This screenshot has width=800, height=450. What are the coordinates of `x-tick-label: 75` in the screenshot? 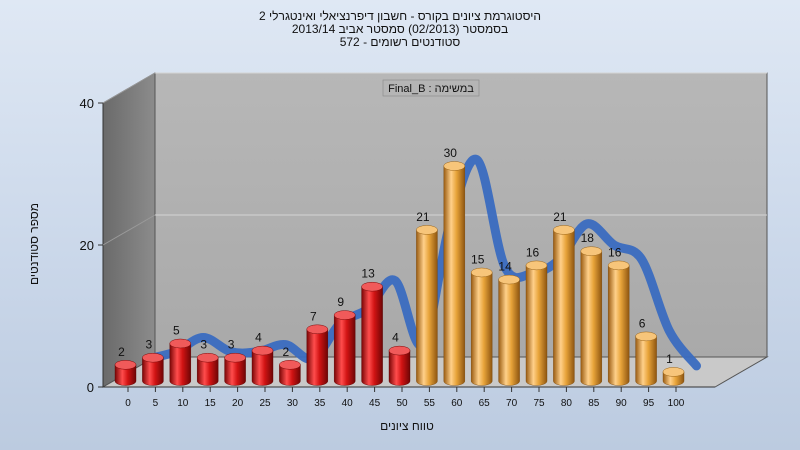 It's located at (539, 403).